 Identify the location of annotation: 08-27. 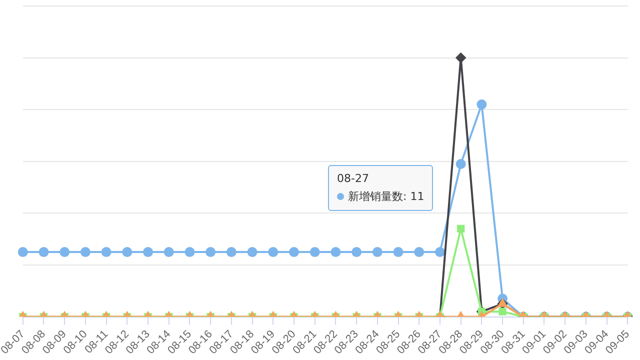
(353, 178).